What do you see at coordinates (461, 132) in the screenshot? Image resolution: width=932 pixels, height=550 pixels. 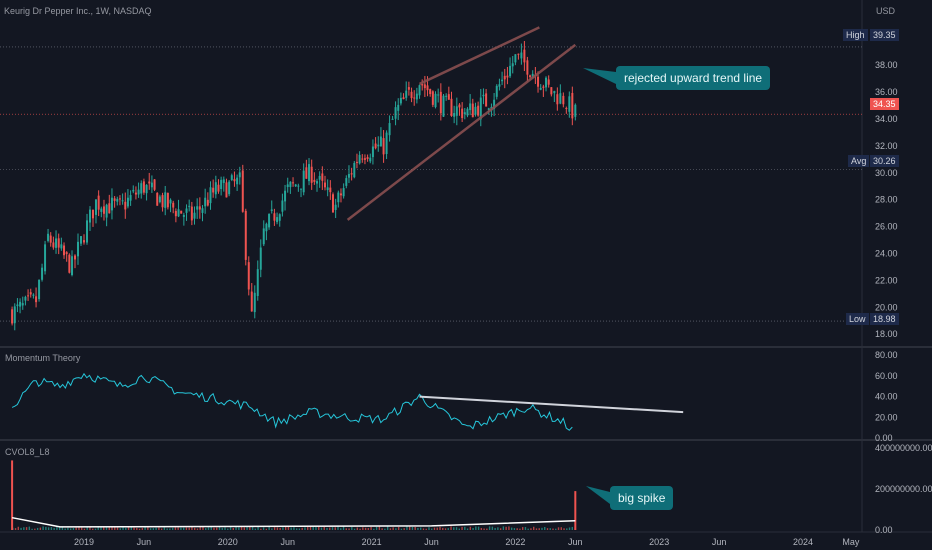 I see `trend-line` at bounding box center [461, 132].